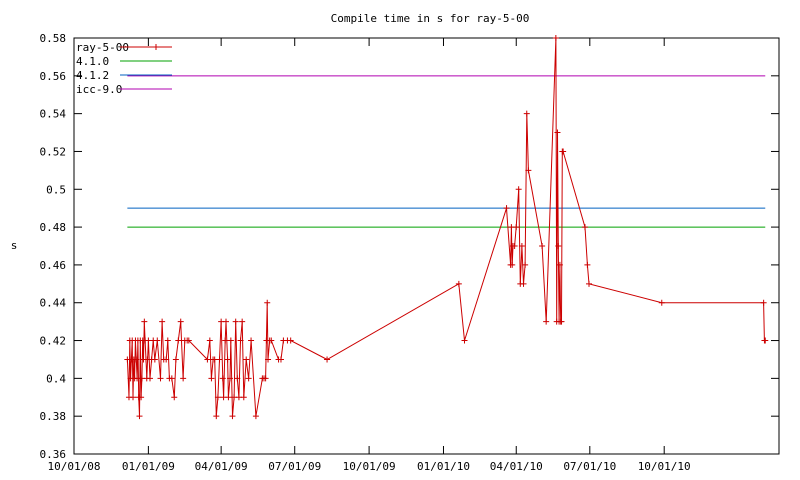 The image size is (800, 480). Describe the element at coordinates (56, 189) in the screenshot. I see `y-tick-label: 0.5` at that location.